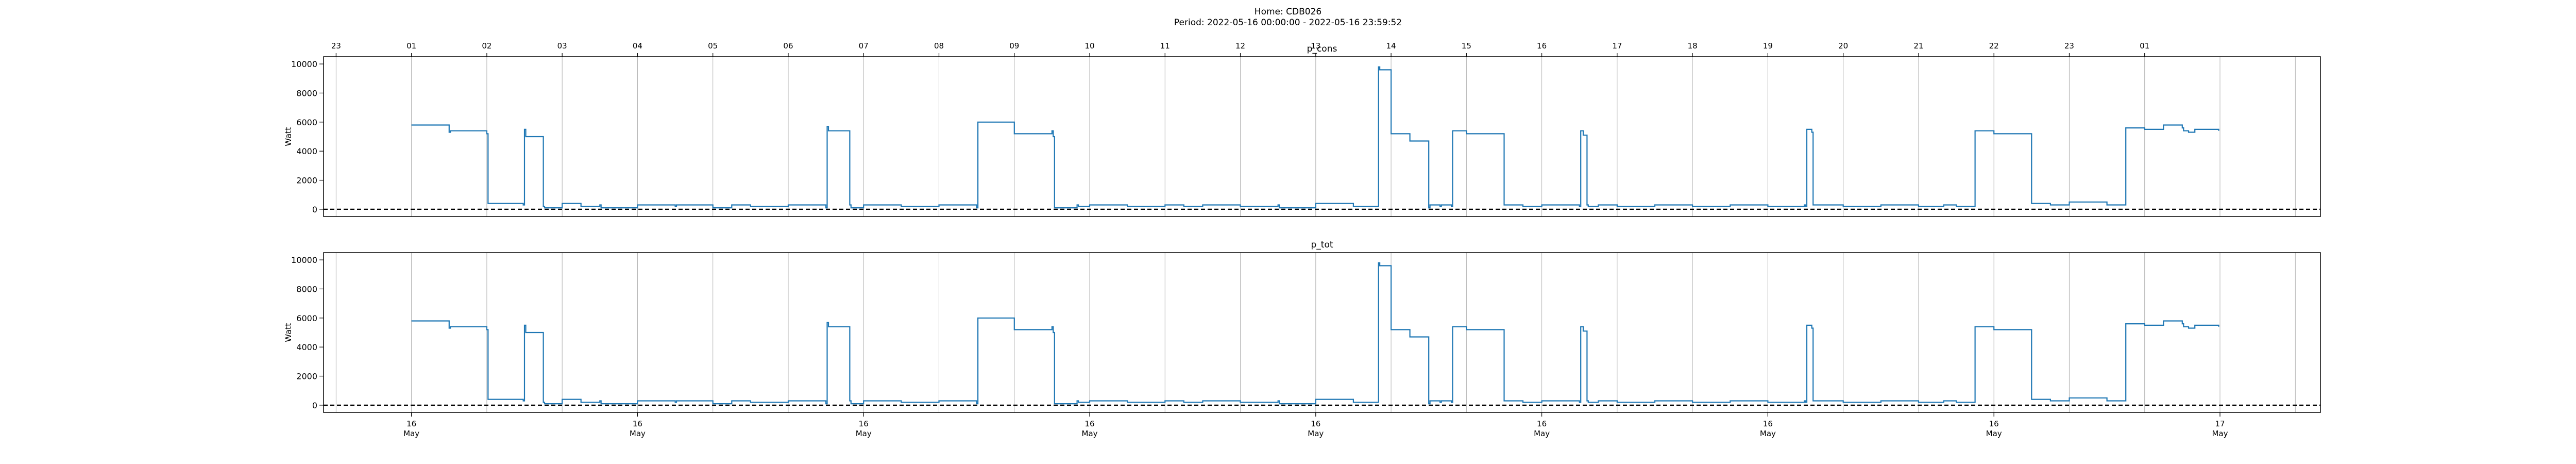  I want to click on x-top-tick-label: 22, so click(1994, 46).